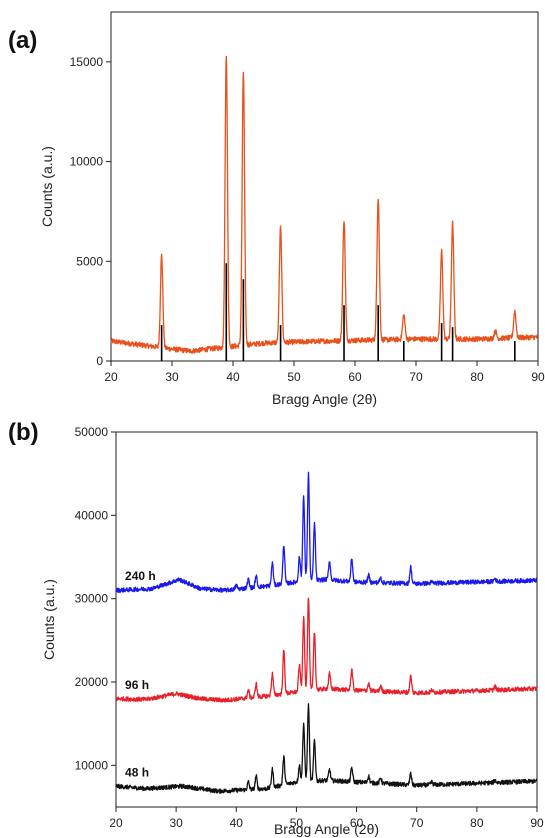 The height and width of the screenshot is (838, 545). What do you see at coordinates (22, 40) in the screenshot?
I see `panel-label: (a)` at bounding box center [22, 40].